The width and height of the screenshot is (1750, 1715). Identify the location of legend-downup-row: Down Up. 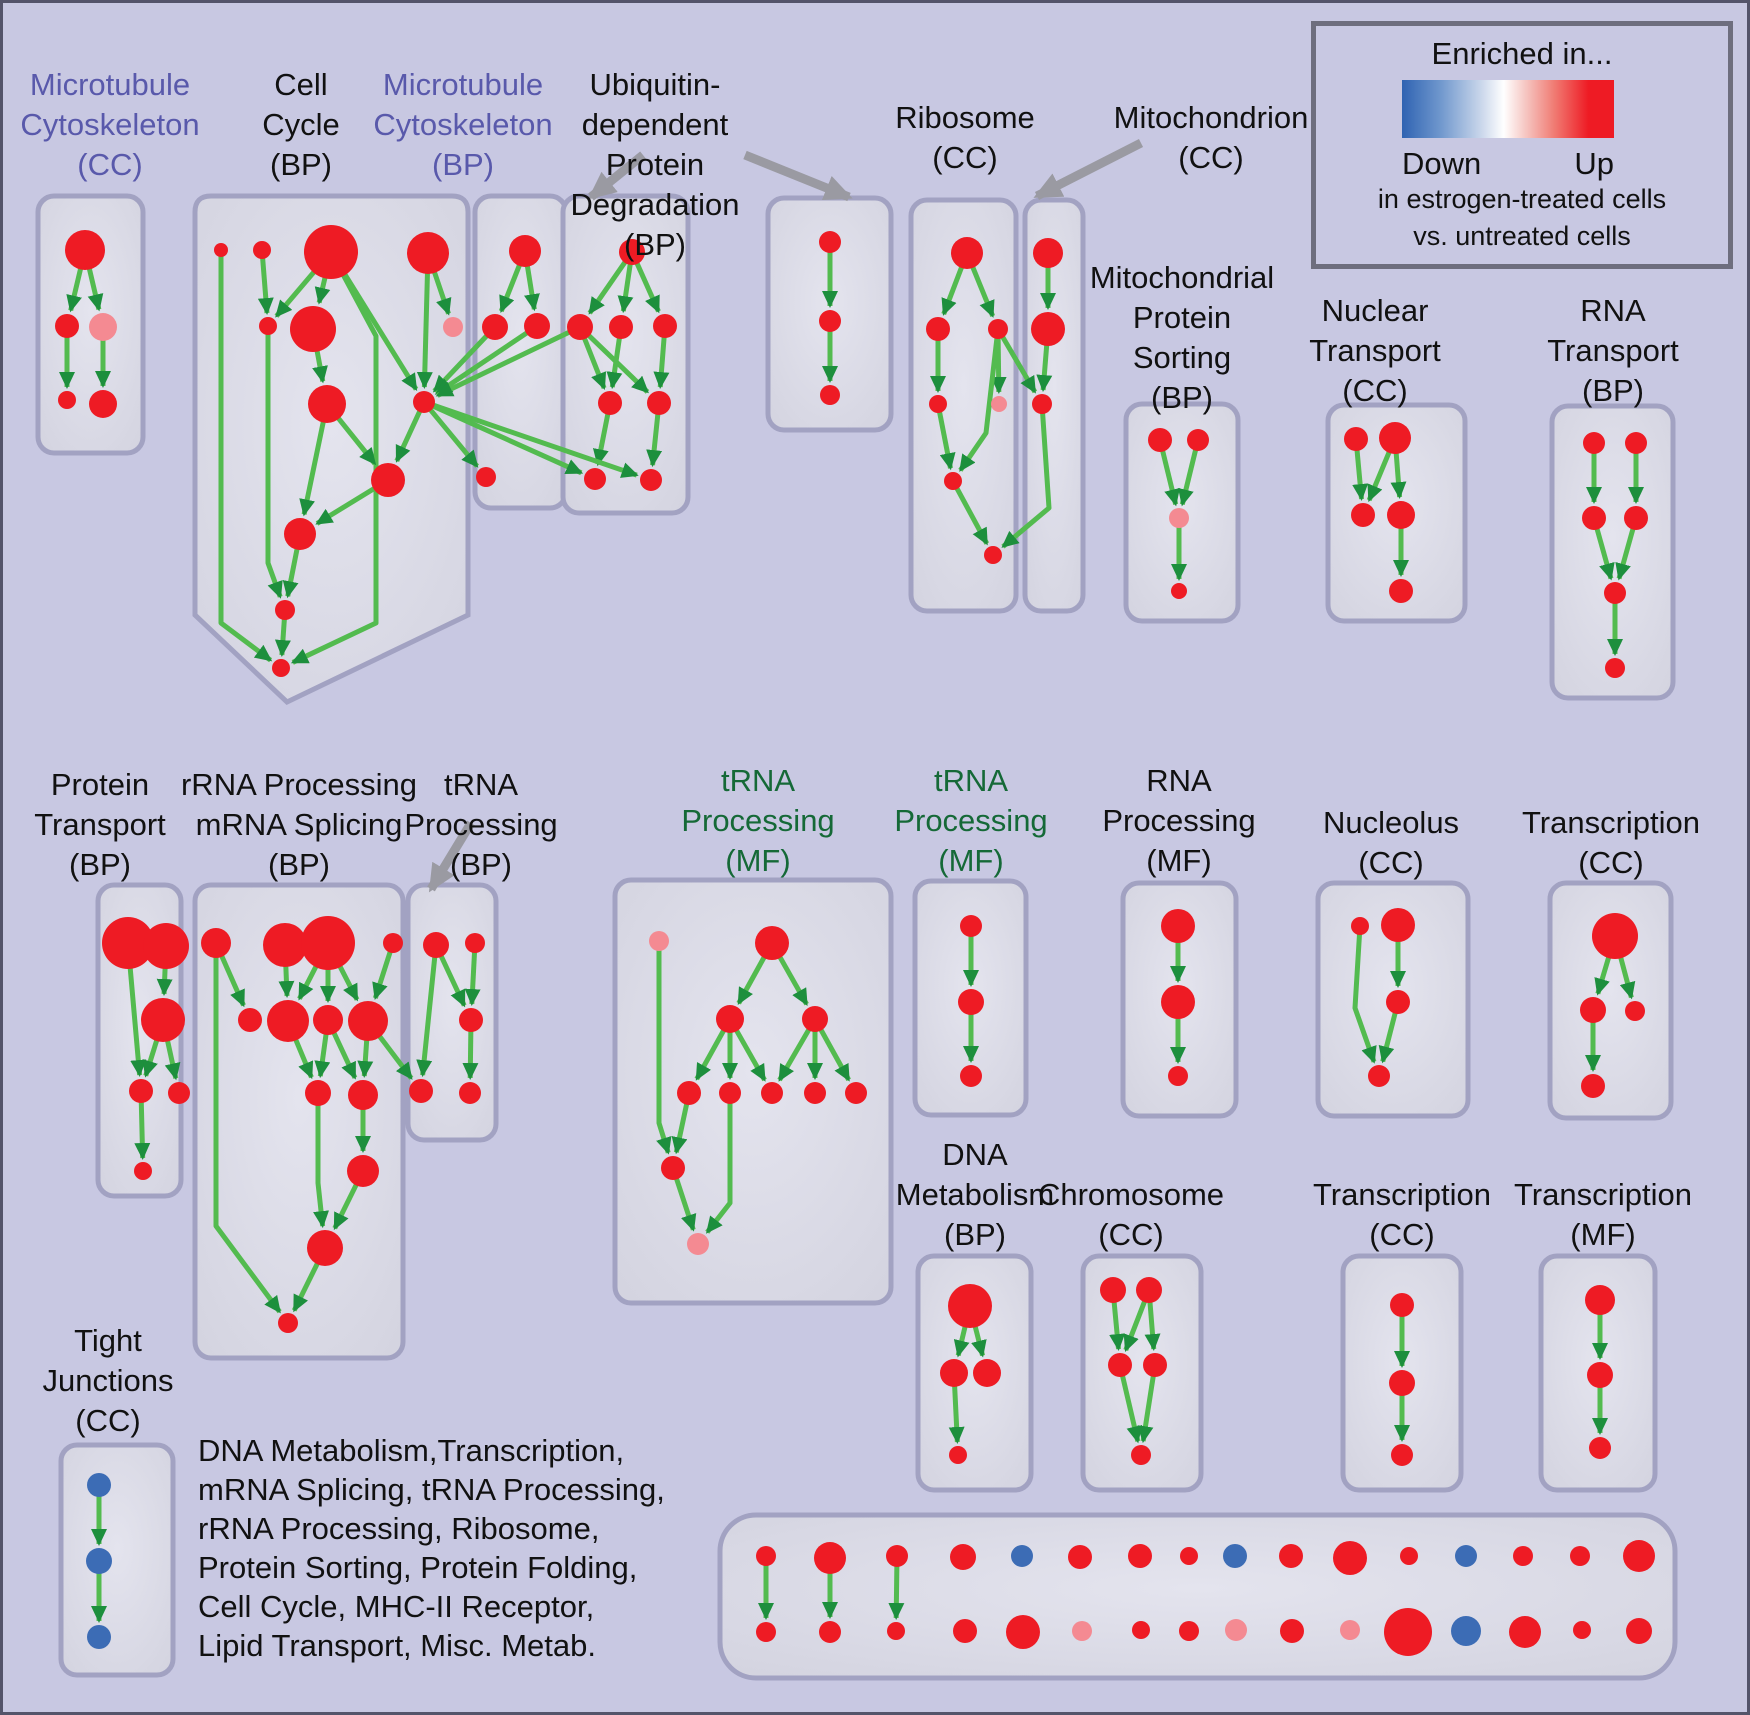
(1508, 164).